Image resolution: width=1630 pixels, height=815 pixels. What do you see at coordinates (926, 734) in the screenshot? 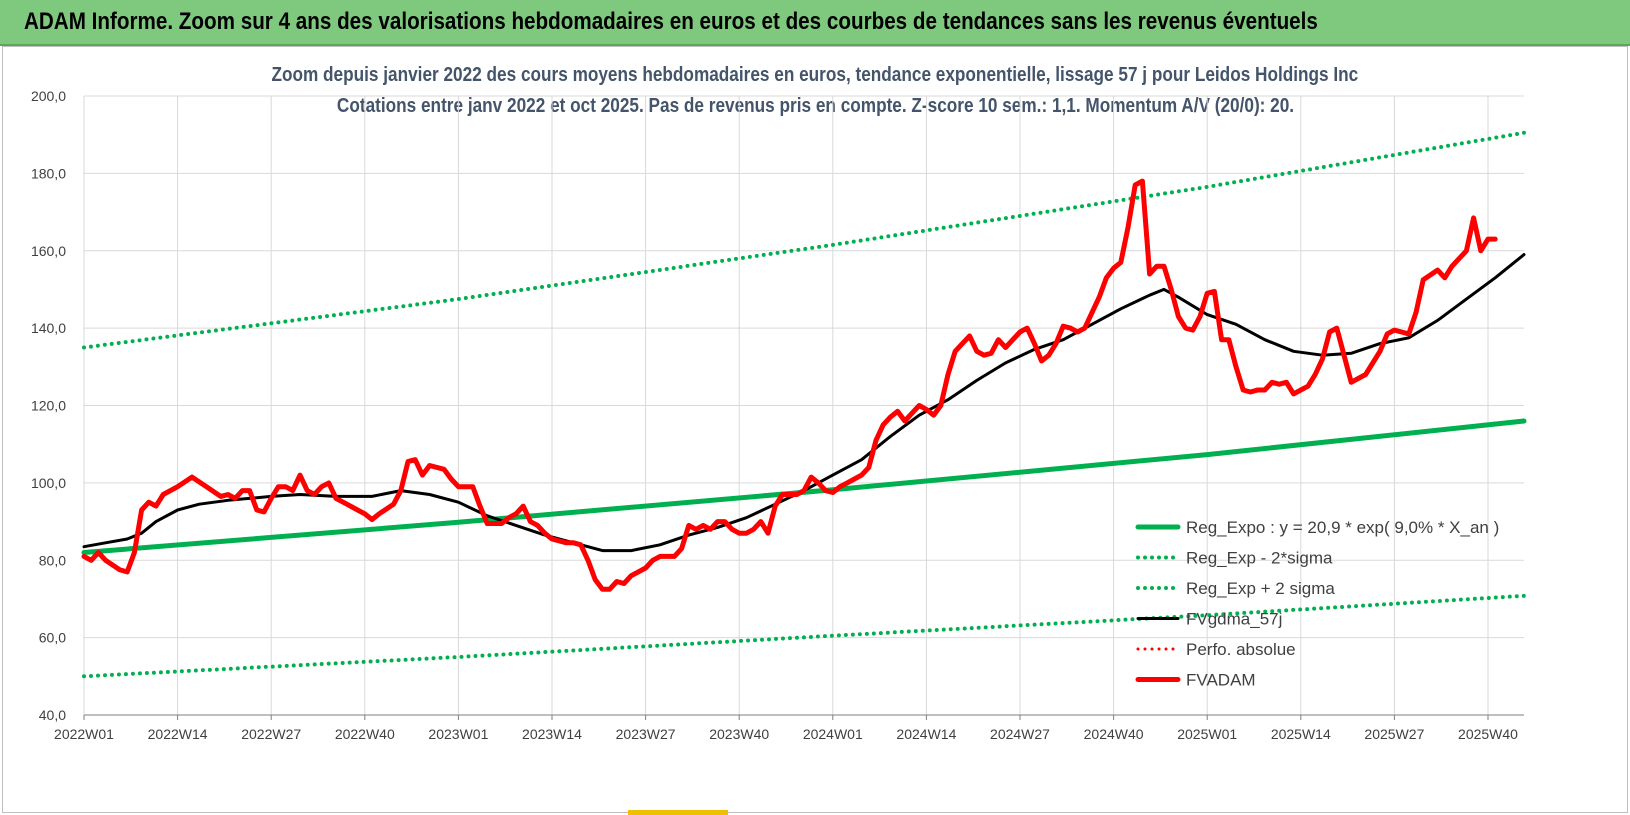
I see `x-tick-label: 2024W14` at bounding box center [926, 734].